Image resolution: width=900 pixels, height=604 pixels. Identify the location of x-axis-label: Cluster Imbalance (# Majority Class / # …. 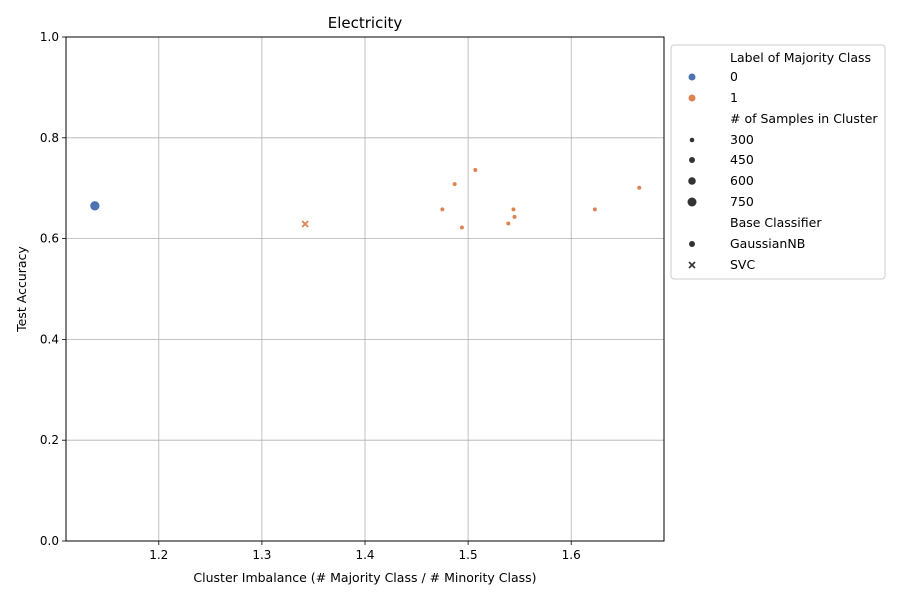
(364, 577).